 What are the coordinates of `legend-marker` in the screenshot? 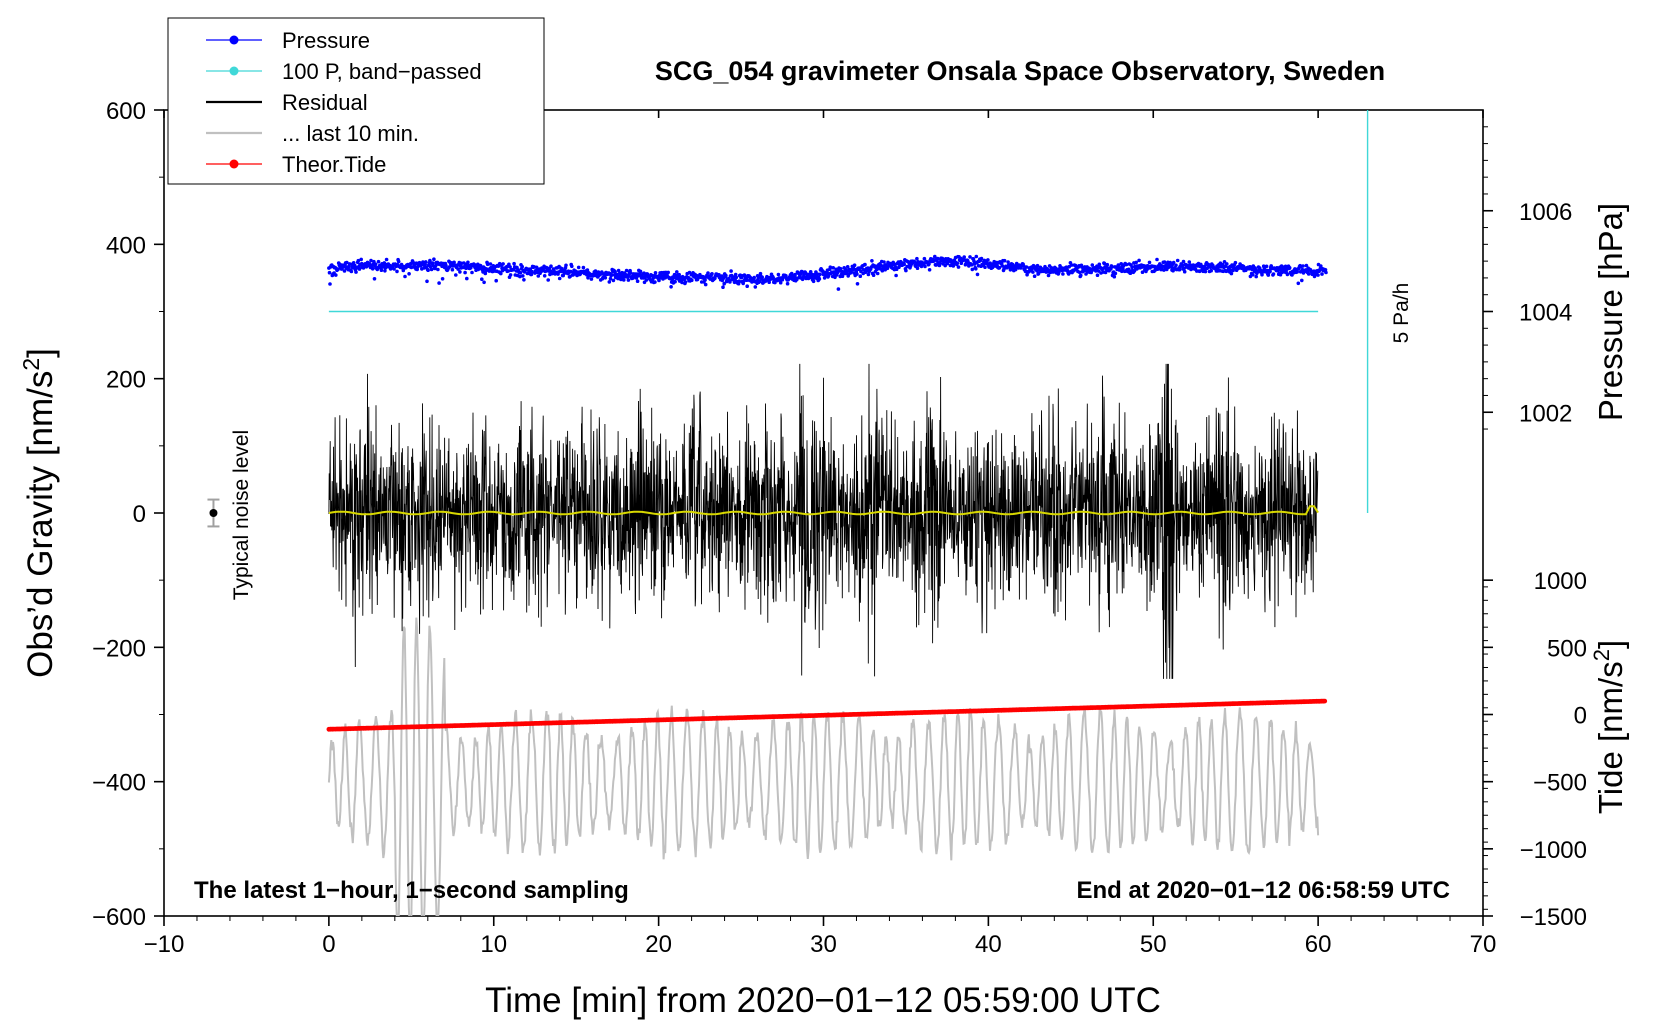 It's located at (234, 40).